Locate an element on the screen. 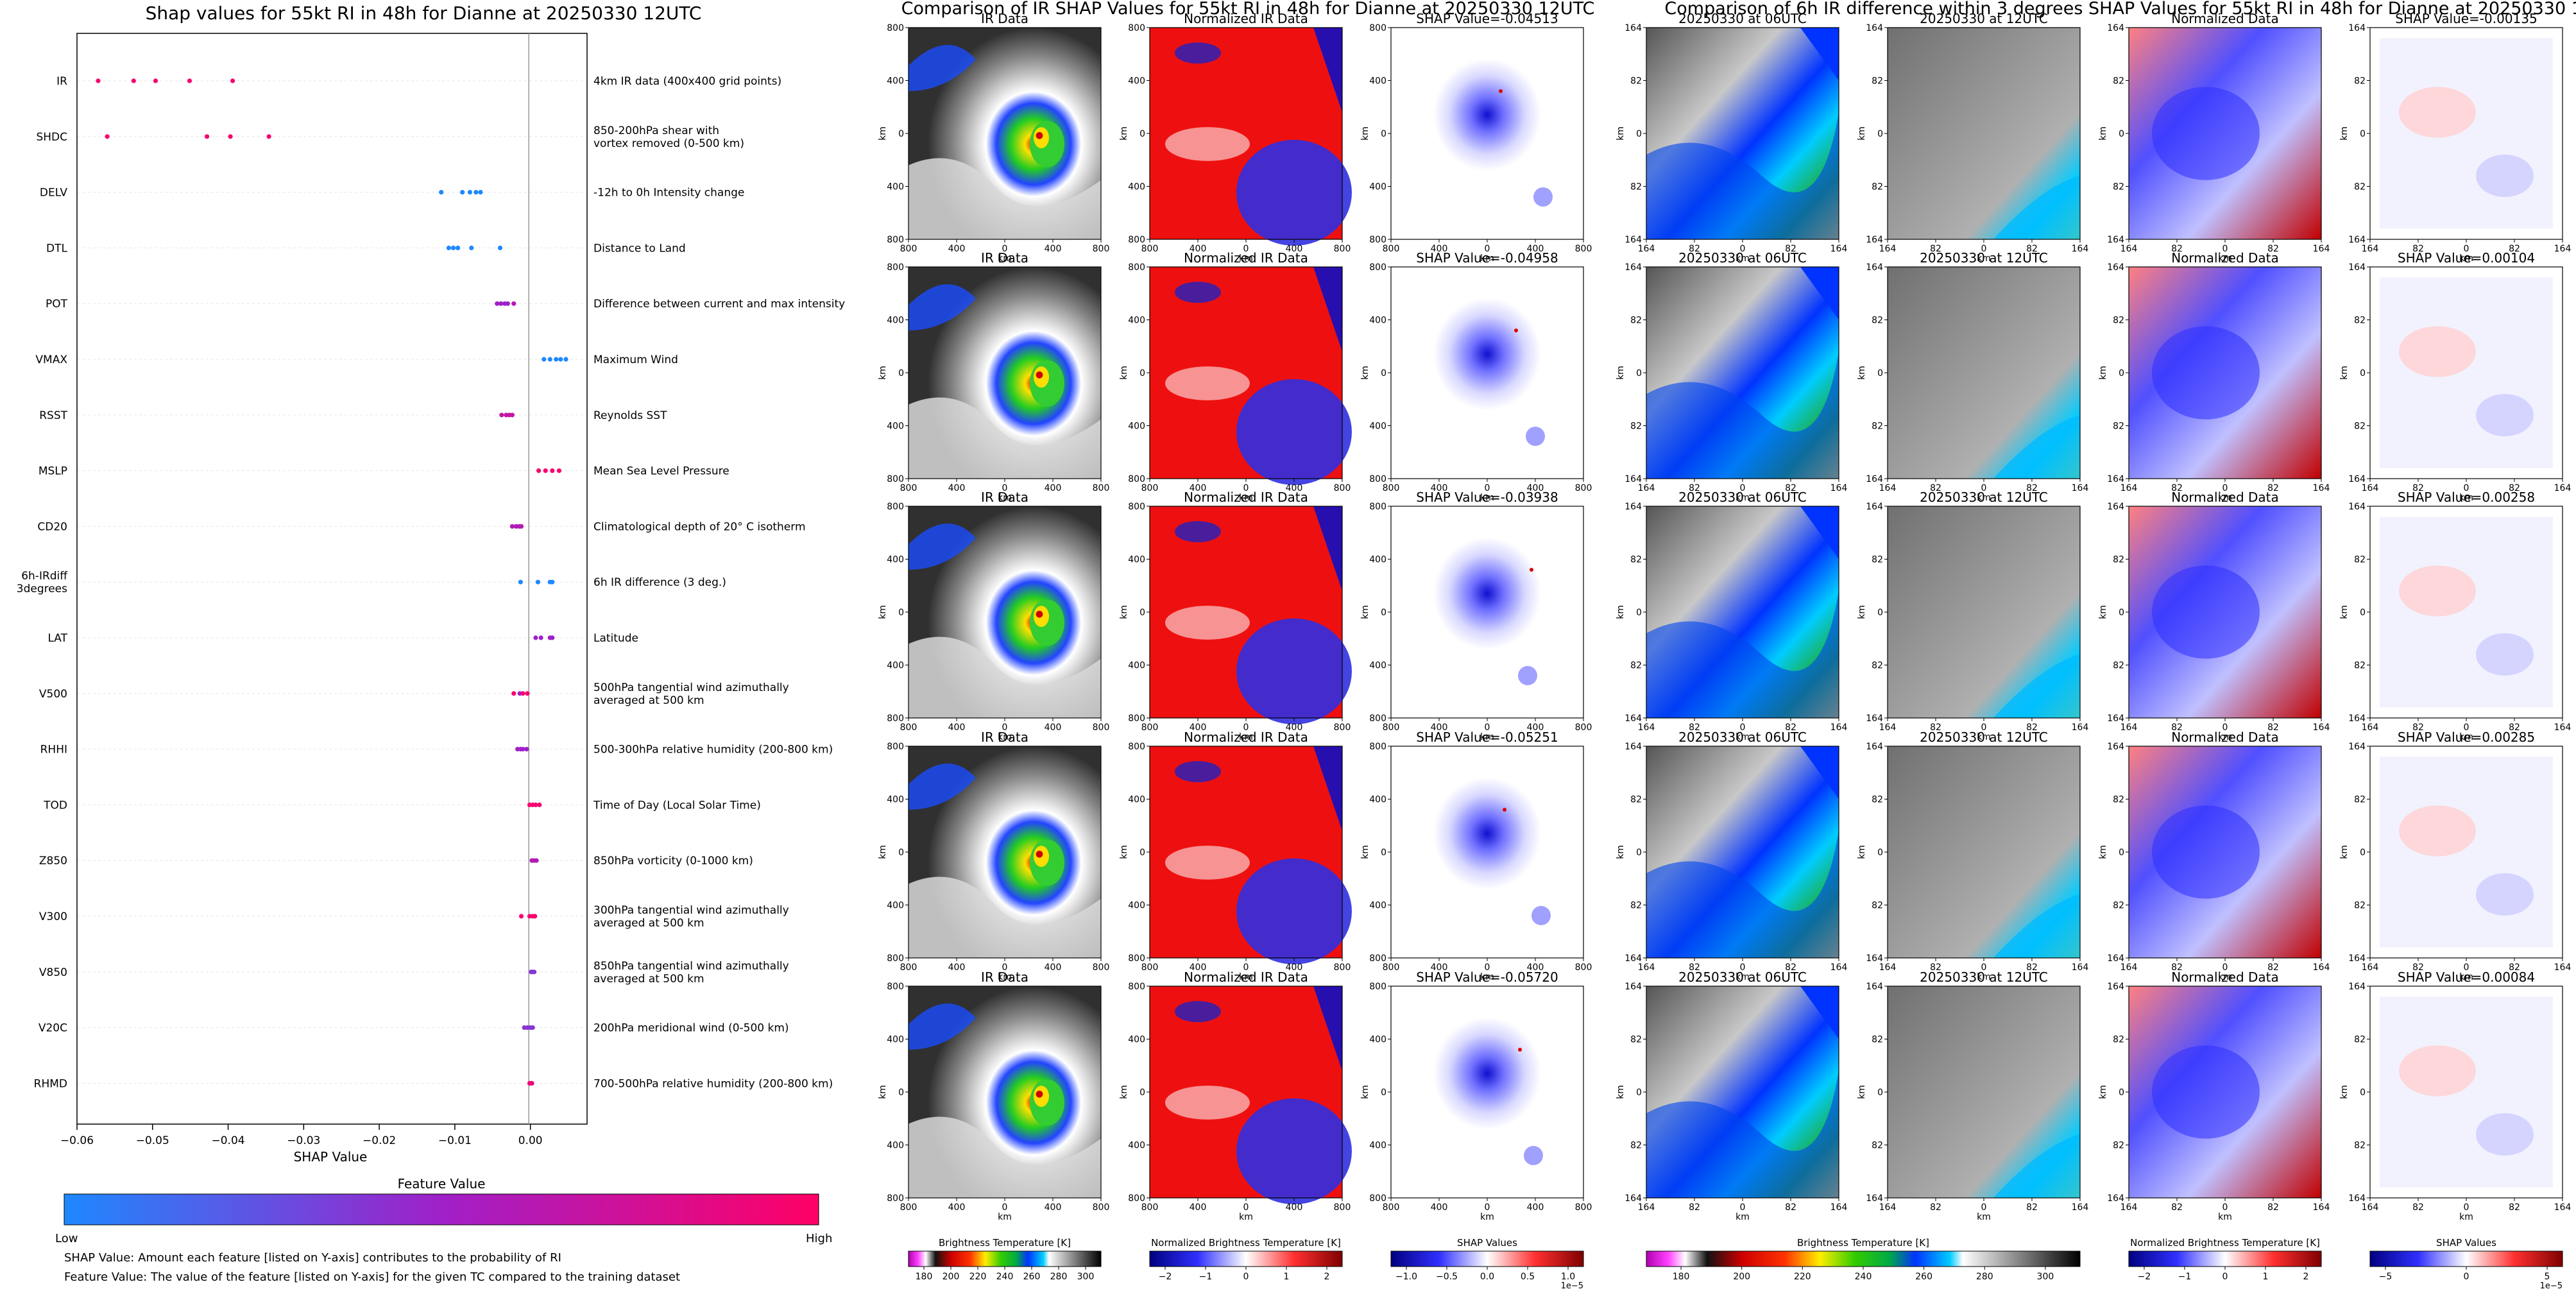 The width and height of the screenshot is (2576, 1289). y-tick-label: 400 is located at coordinates (895, 81).